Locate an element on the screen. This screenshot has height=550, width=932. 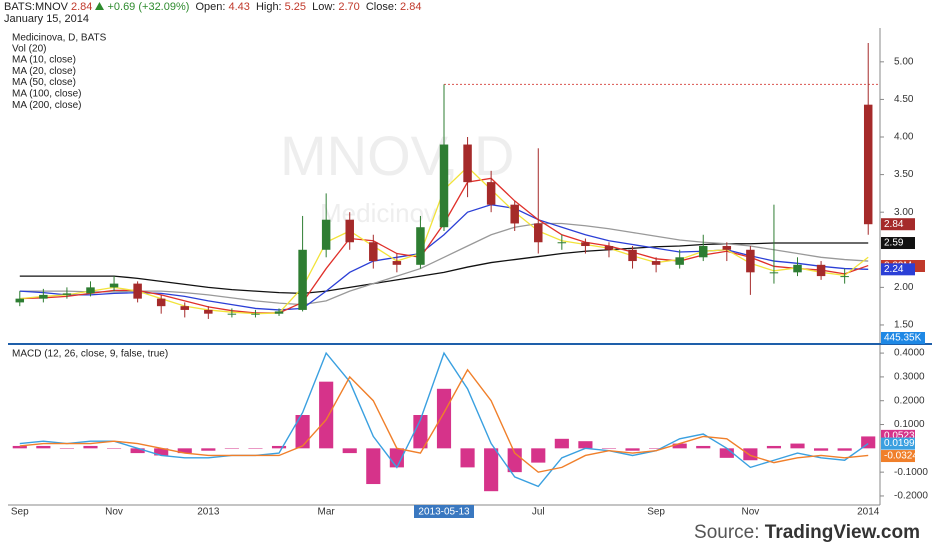
moving-average is located at coordinates (444, 268).